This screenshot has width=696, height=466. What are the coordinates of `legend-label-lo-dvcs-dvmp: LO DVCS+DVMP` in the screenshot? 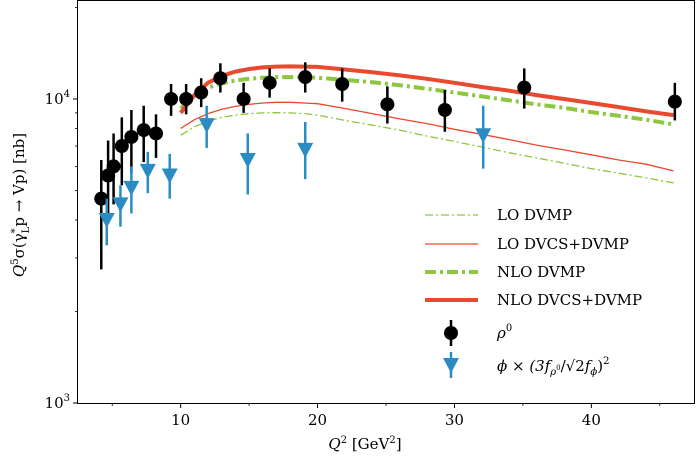 It's located at (563, 244).